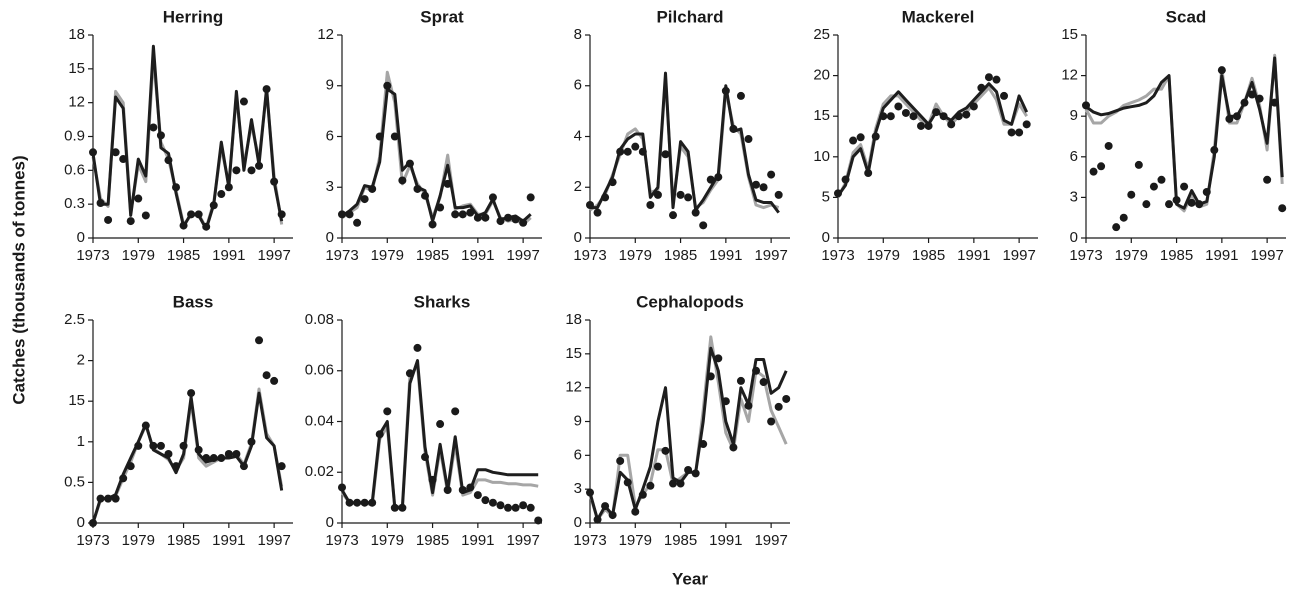  What do you see at coordinates (578, 34) in the screenshot?
I see `y-tick-label: 8` at bounding box center [578, 34].